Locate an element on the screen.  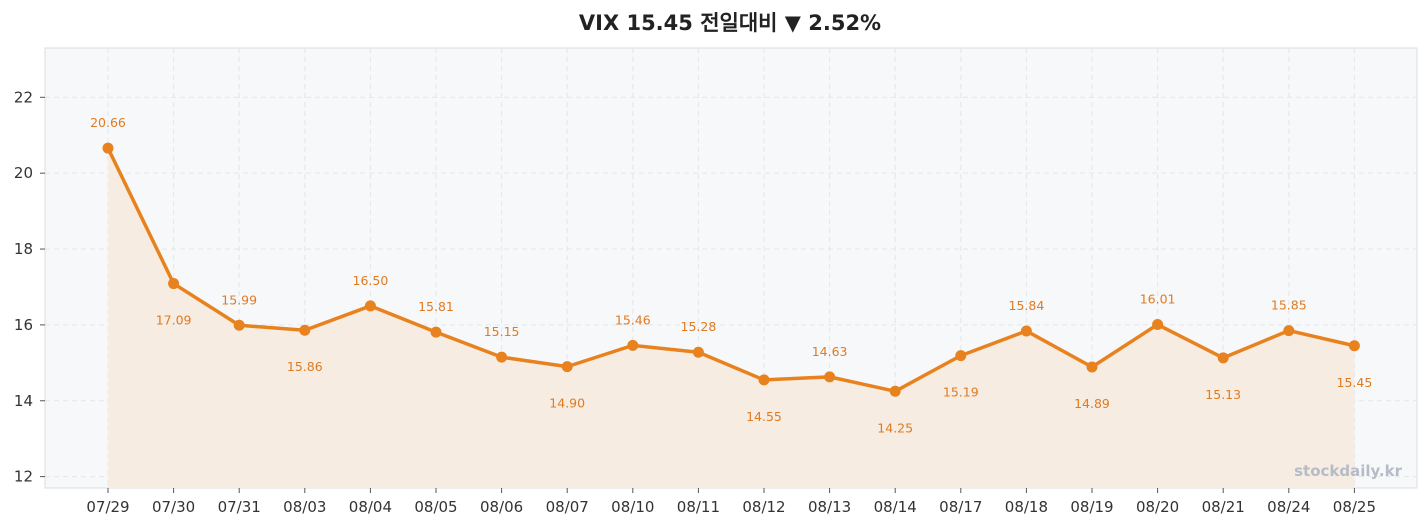
x-tick-label: 08/25 is located at coordinates (1354, 507).